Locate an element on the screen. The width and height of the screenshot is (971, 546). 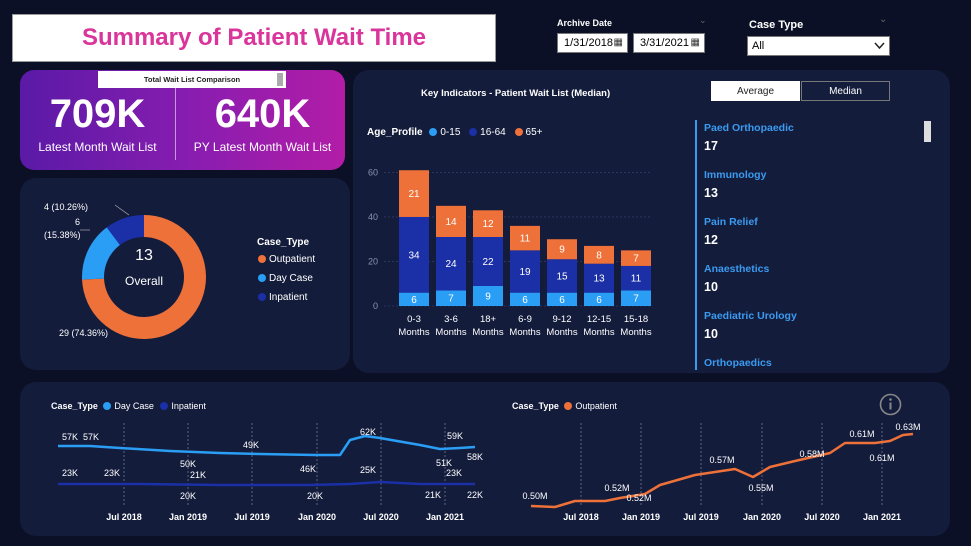
donut-label-inpatient: 4 (10.26%) is located at coordinates (66, 207).